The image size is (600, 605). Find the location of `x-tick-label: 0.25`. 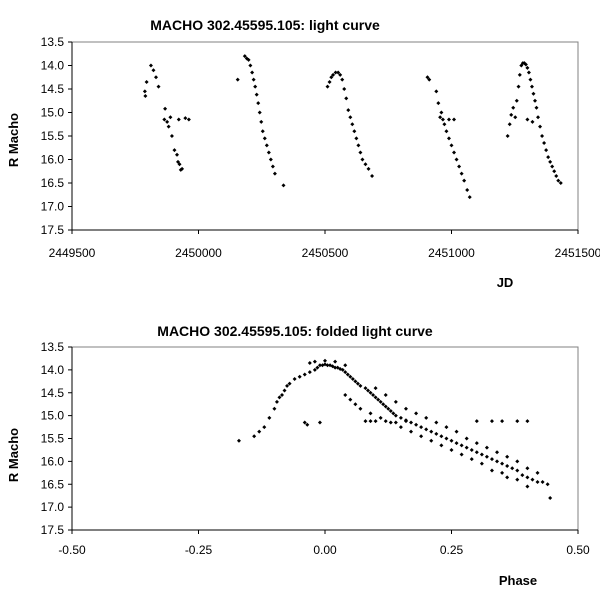

x-tick-label: 0.25 is located at coordinates (452, 550).